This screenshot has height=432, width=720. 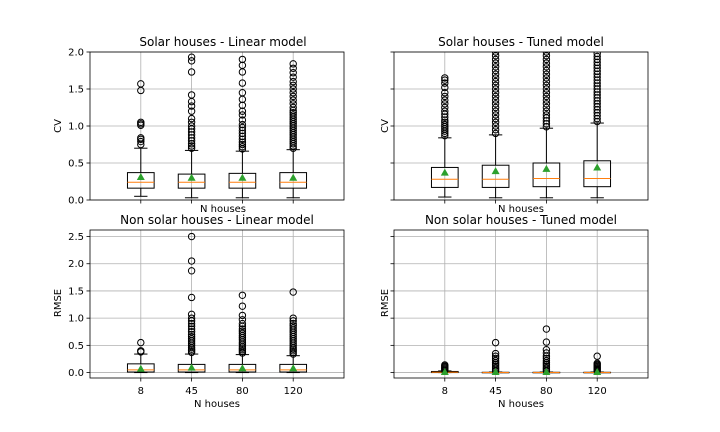 I want to click on y-tick-label: 1.5, so click(x=76, y=291).